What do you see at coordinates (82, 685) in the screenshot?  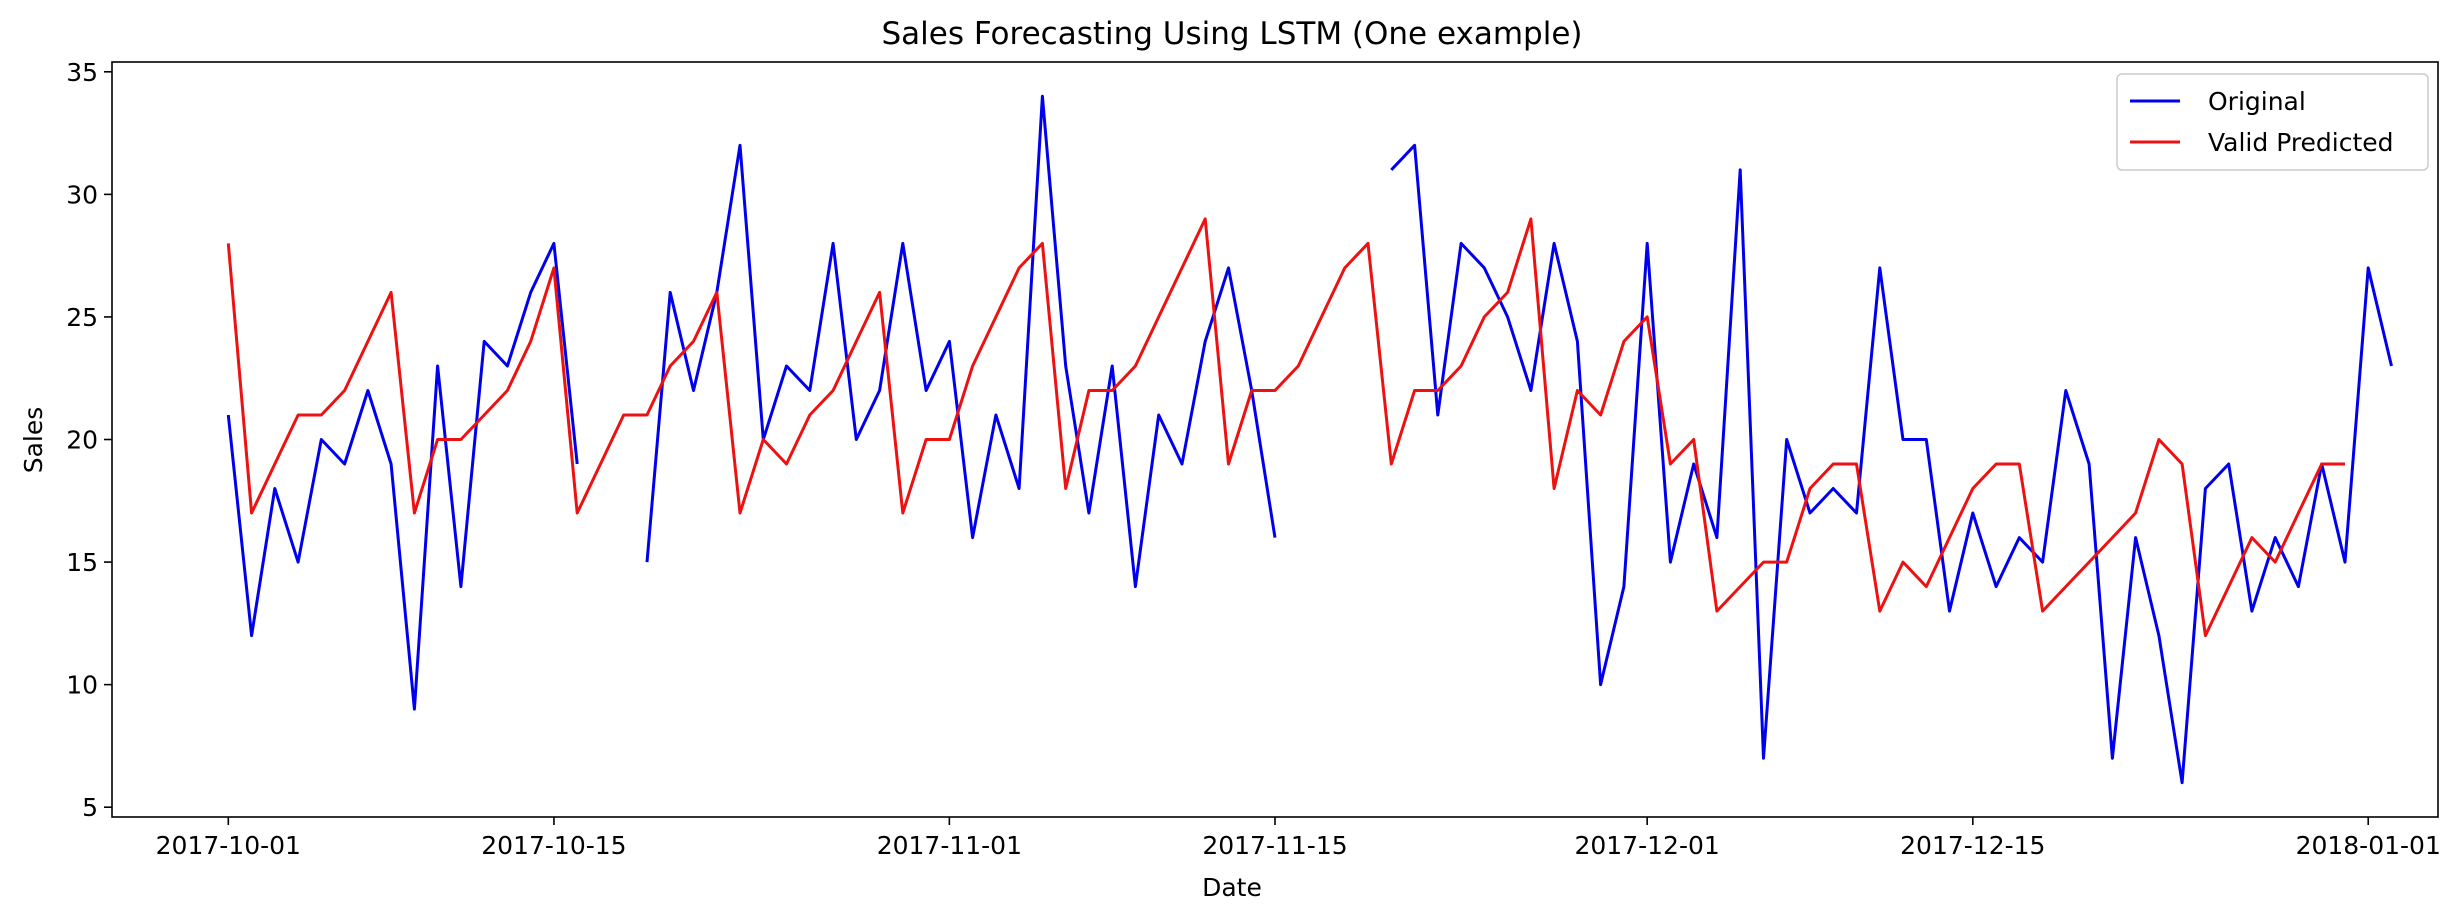 I see `y-tick-label: 10` at bounding box center [82, 685].